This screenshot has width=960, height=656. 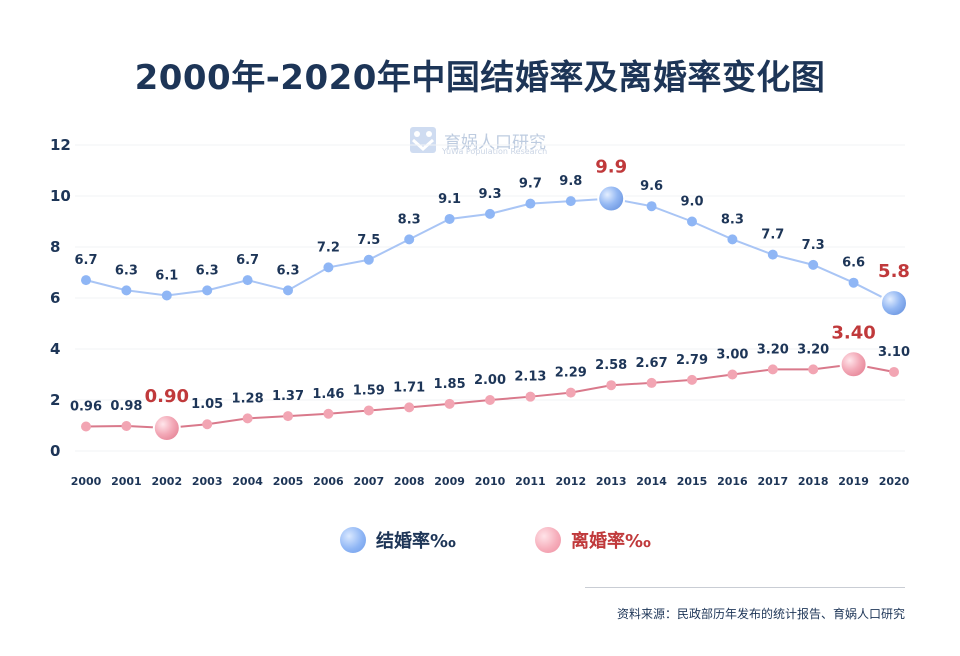 What do you see at coordinates (86, 407) in the screenshot?
I see `data-label-divorce: 0.96` at bounding box center [86, 407].